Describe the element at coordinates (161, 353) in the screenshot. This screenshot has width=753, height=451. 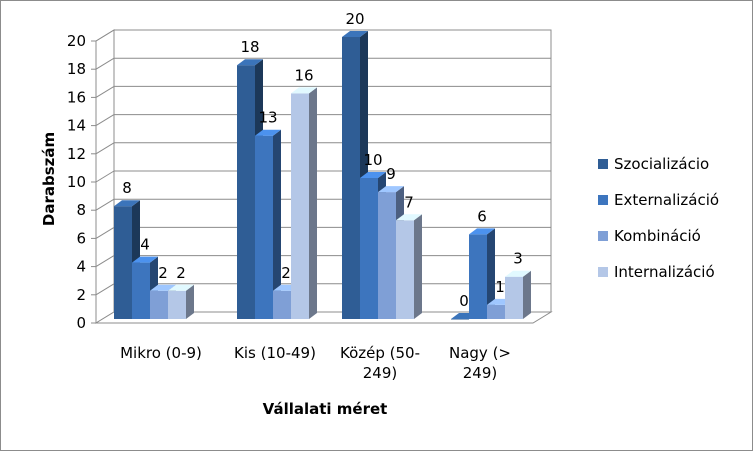
I see `category-label: Mikro (0-9)` at that location.